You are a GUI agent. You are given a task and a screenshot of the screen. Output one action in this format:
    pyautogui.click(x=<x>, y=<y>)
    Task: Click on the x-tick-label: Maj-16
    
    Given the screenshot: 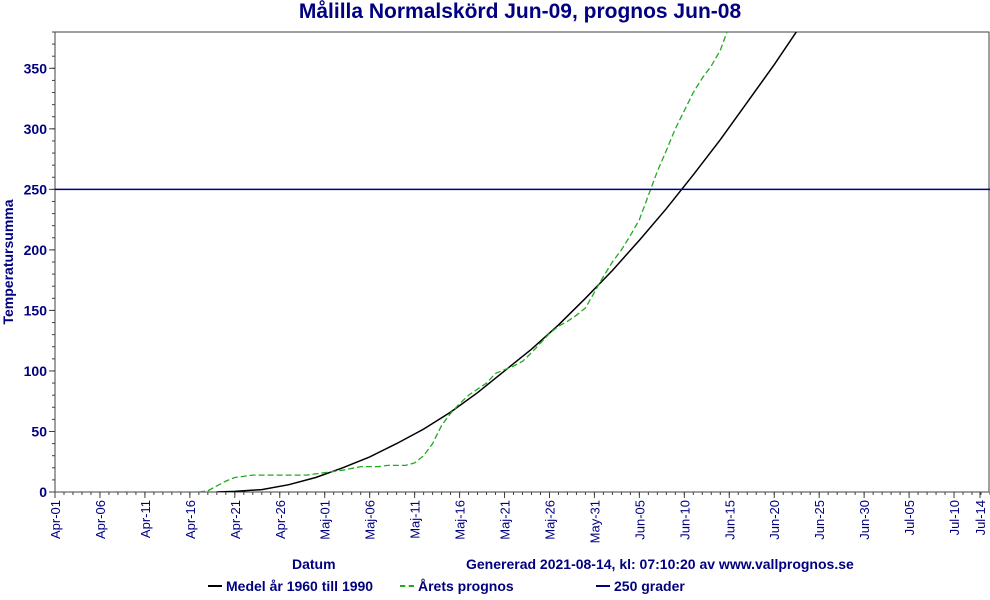 What is the action you would take?
    pyautogui.click(x=460, y=520)
    